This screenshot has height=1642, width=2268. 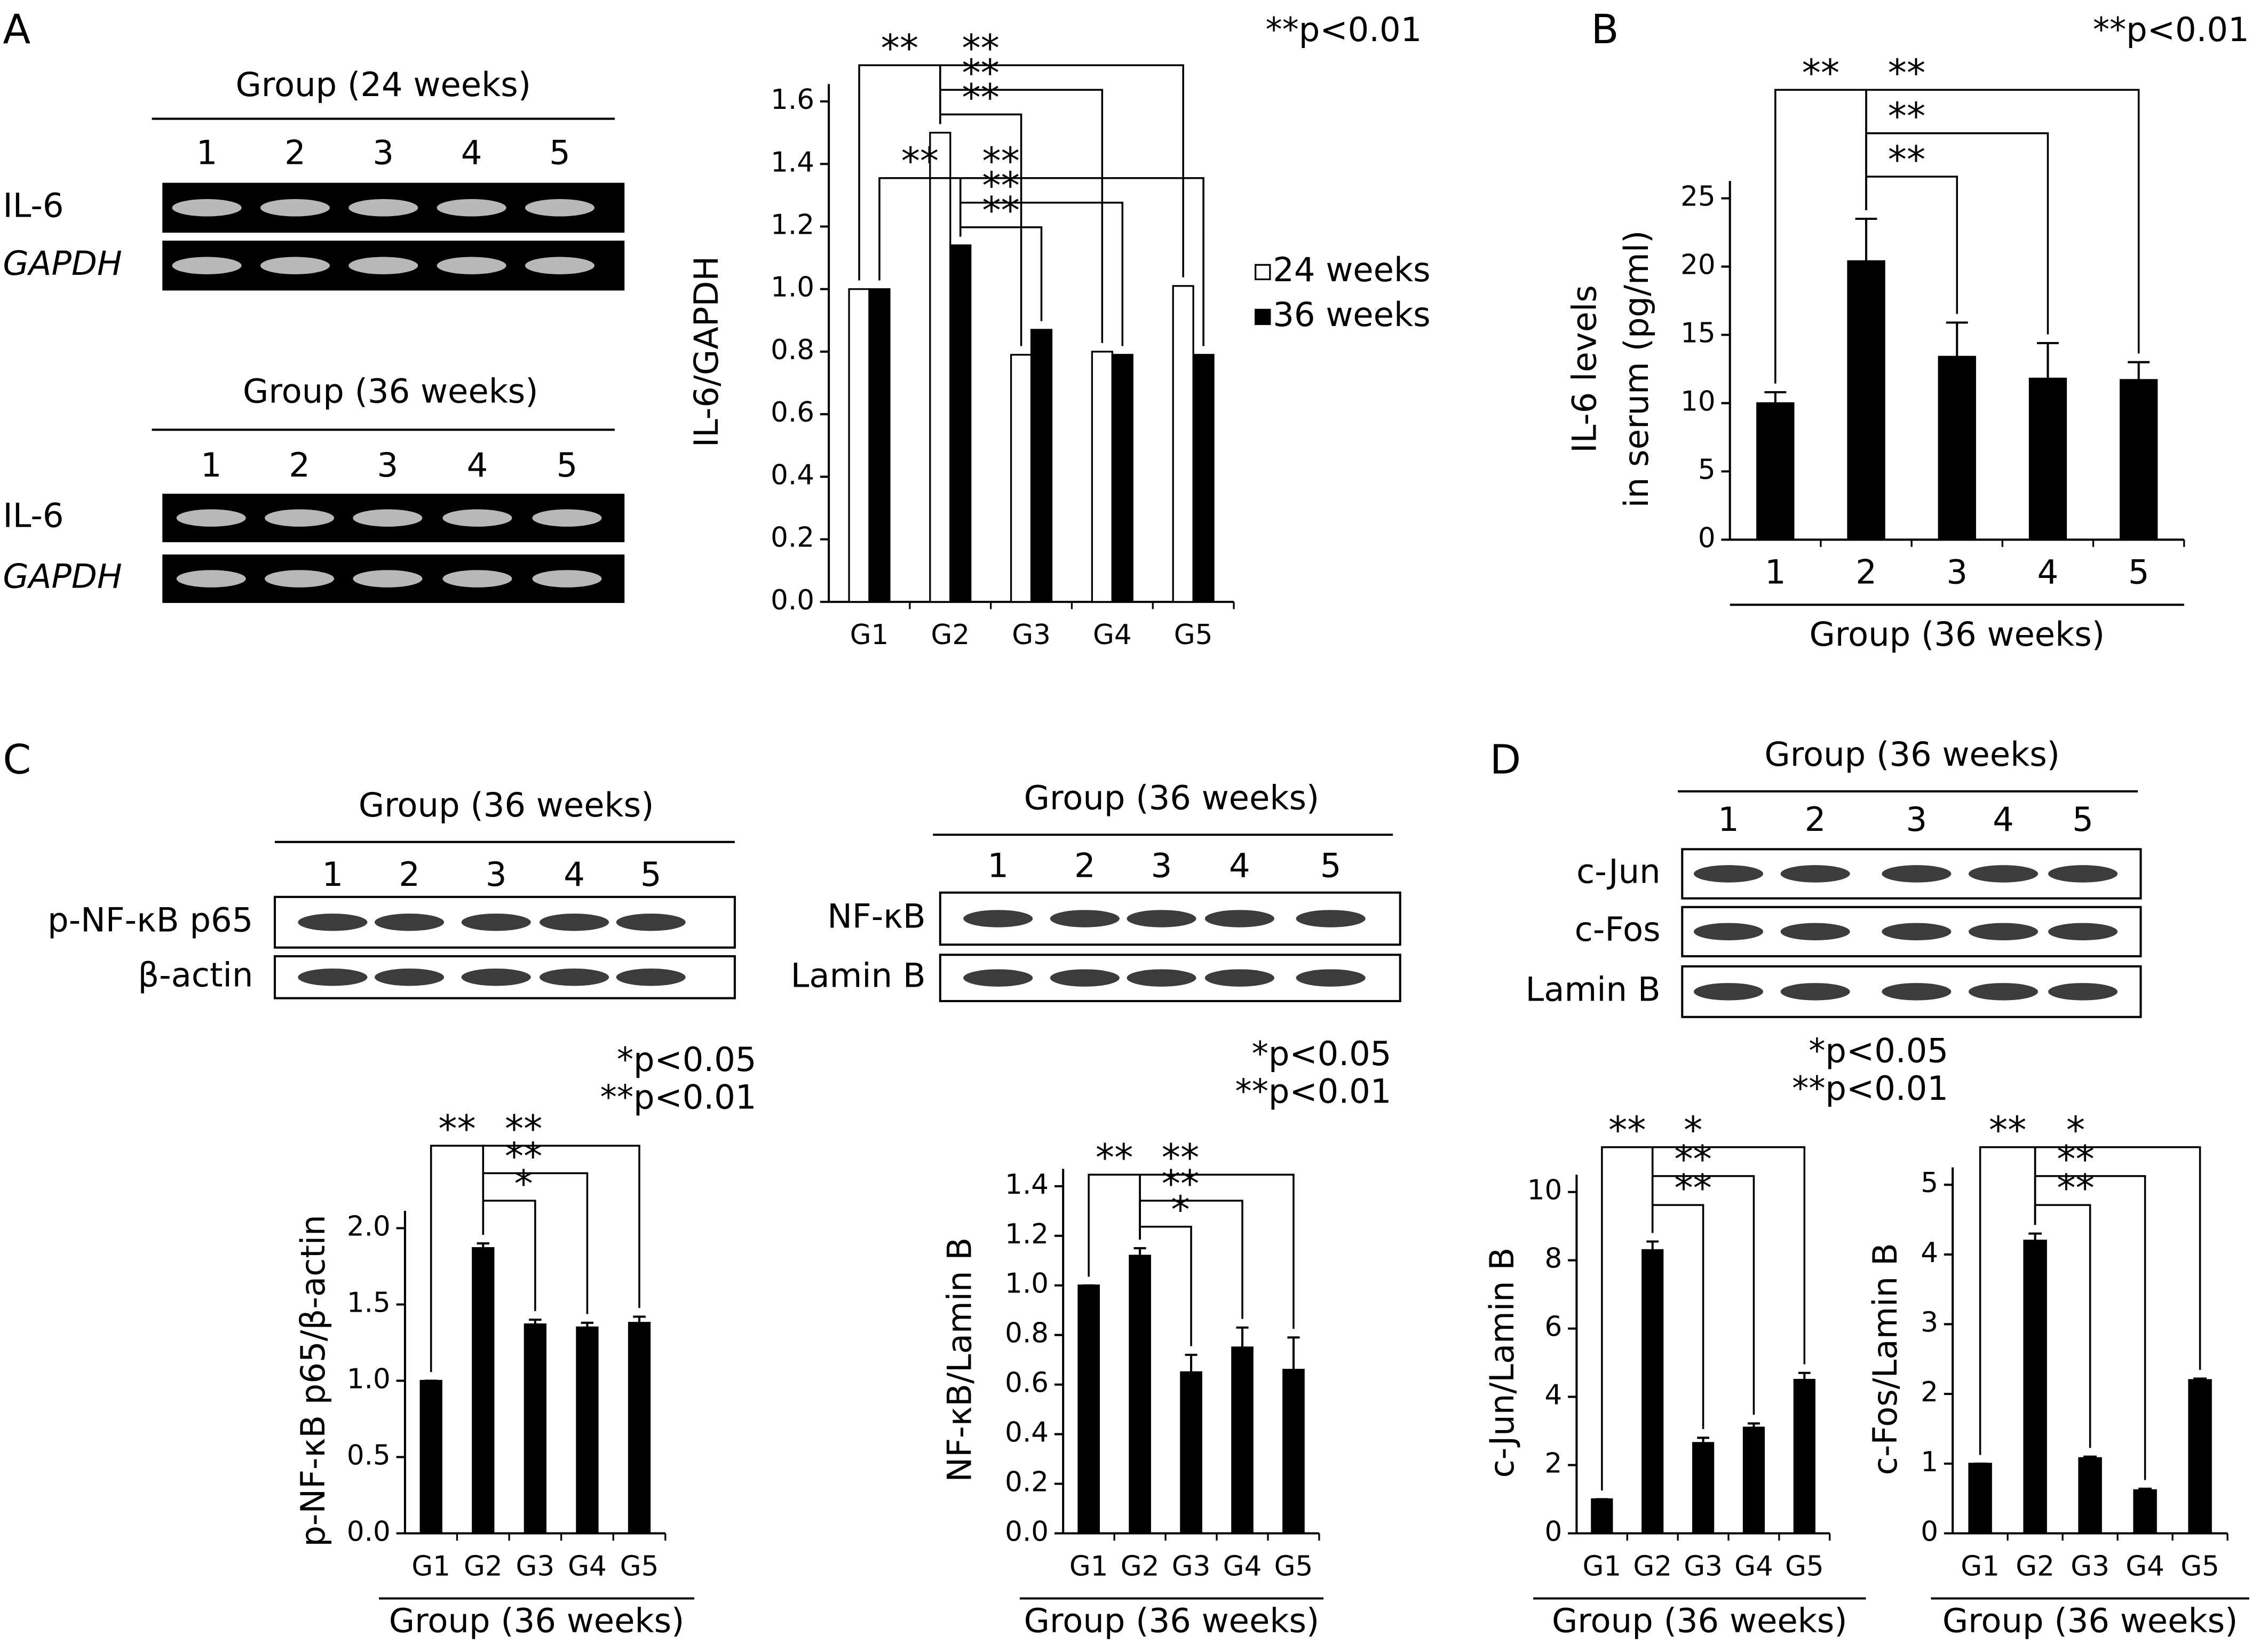 What do you see at coordinates (1501, 1363) in the screenshot?
I see `y-axis-label: c-Jun/Lamin B` at bounding box center [1501, 1363].